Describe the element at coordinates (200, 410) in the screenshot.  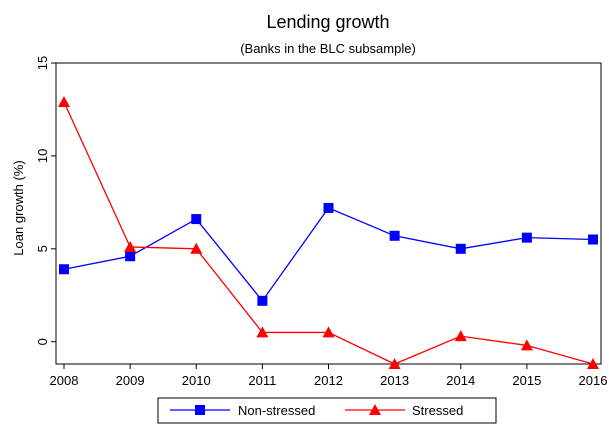
I see `legend-marker-non-stressed` at that location.